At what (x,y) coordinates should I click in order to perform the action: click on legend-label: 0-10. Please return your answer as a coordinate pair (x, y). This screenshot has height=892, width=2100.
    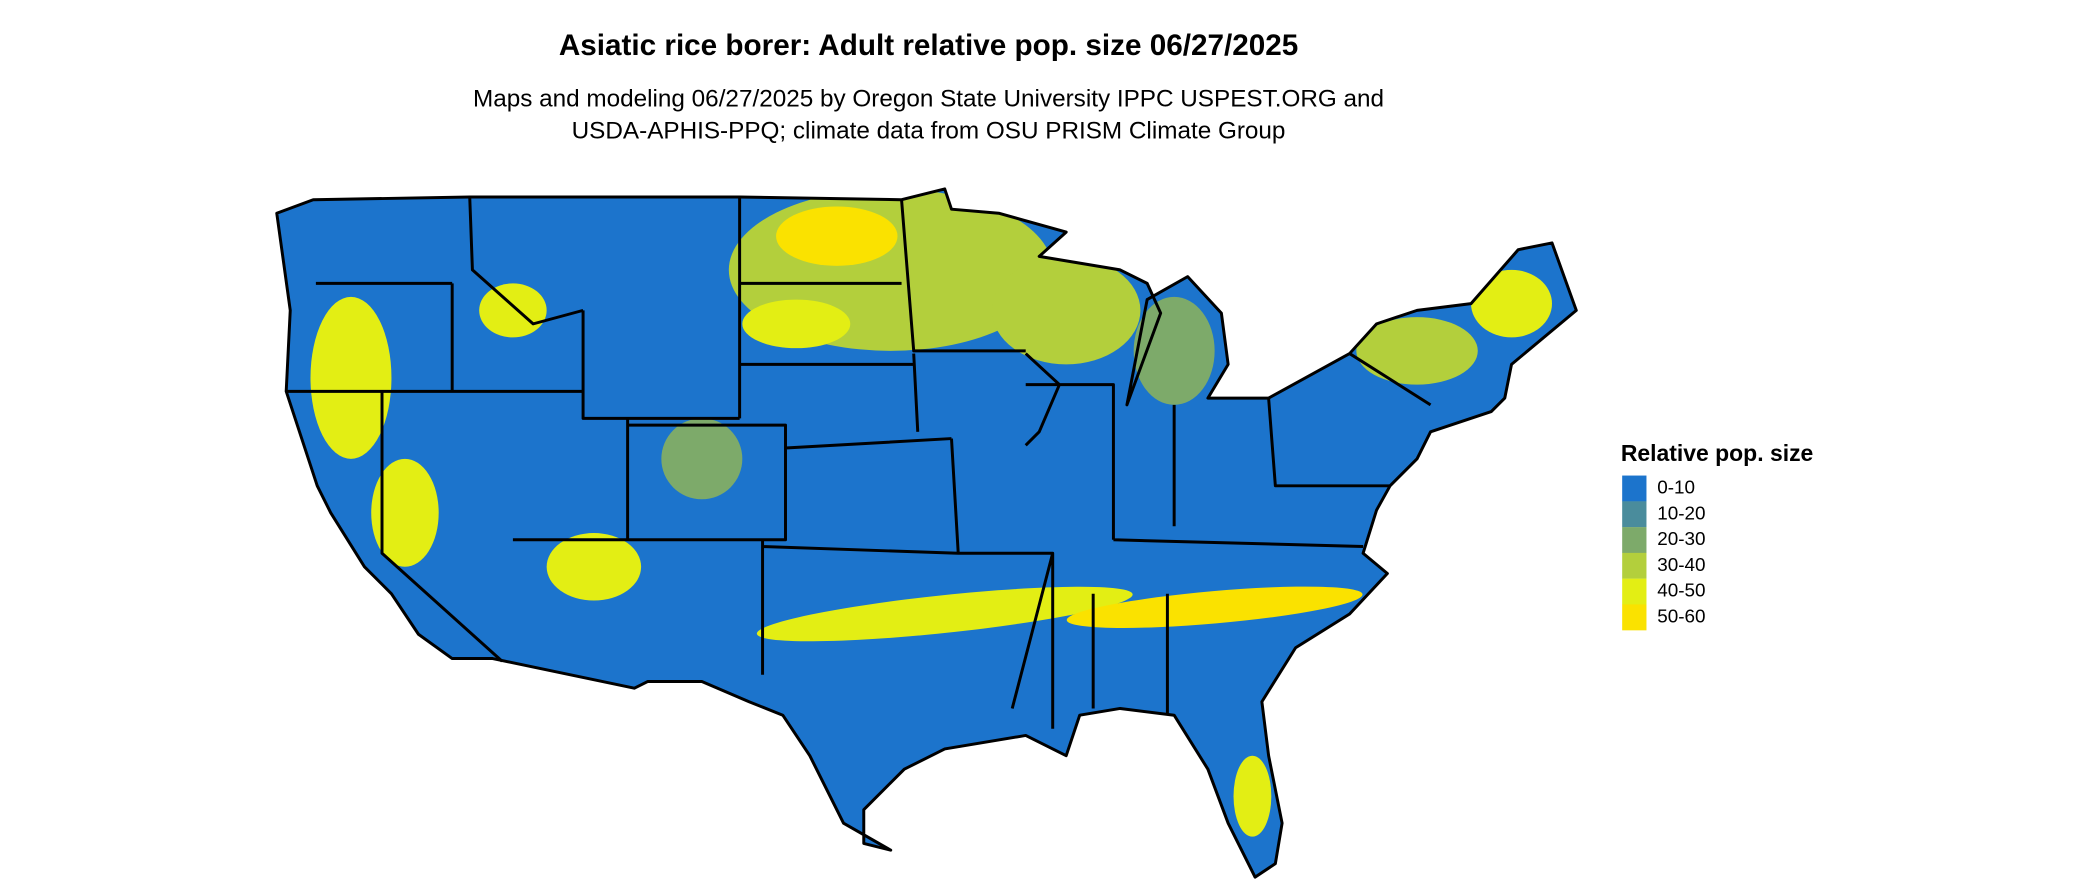
    Looking at the image, I should click on (1676, 487).